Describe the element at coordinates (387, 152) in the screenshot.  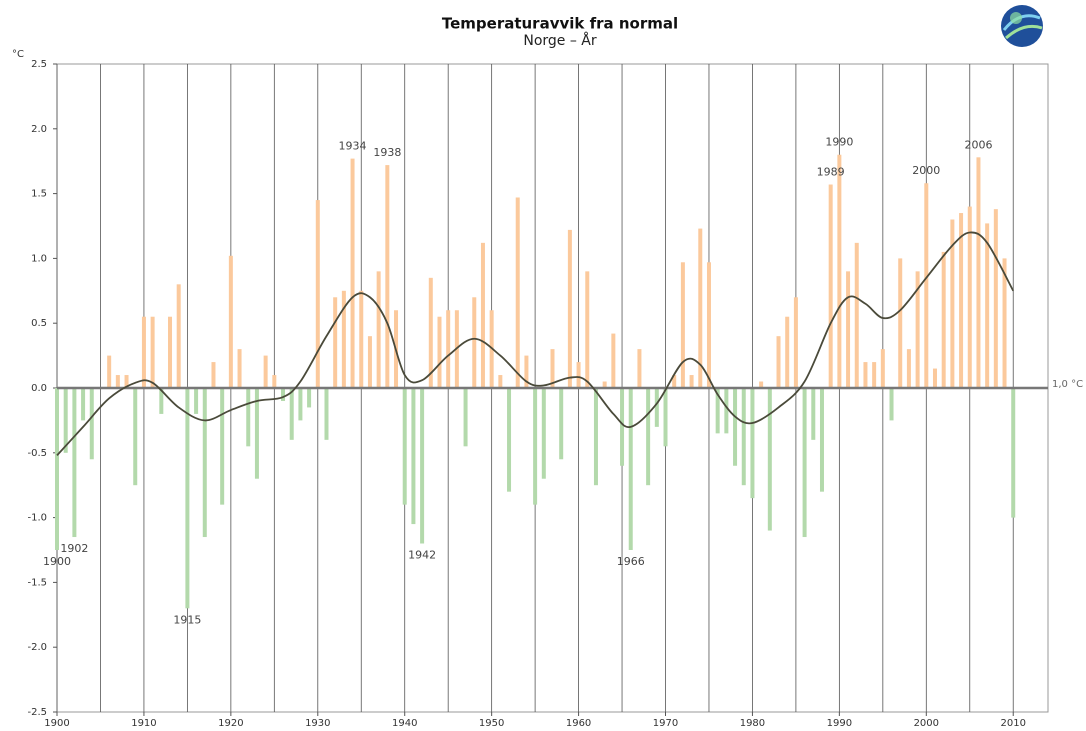
I see `annotation: 1938` at that location.